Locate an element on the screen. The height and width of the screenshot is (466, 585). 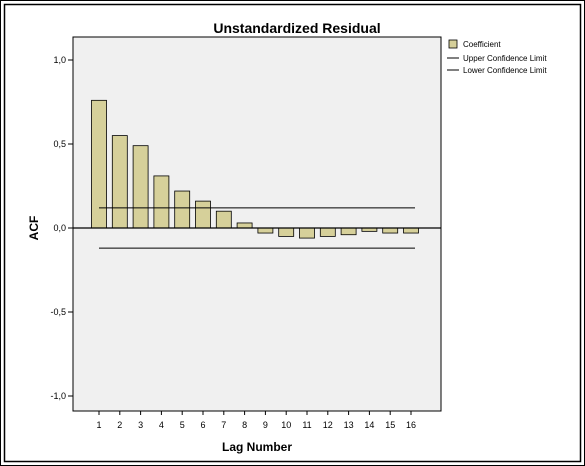
legend-label-coefficient: Coefficient is located at coordinates (482, 44).